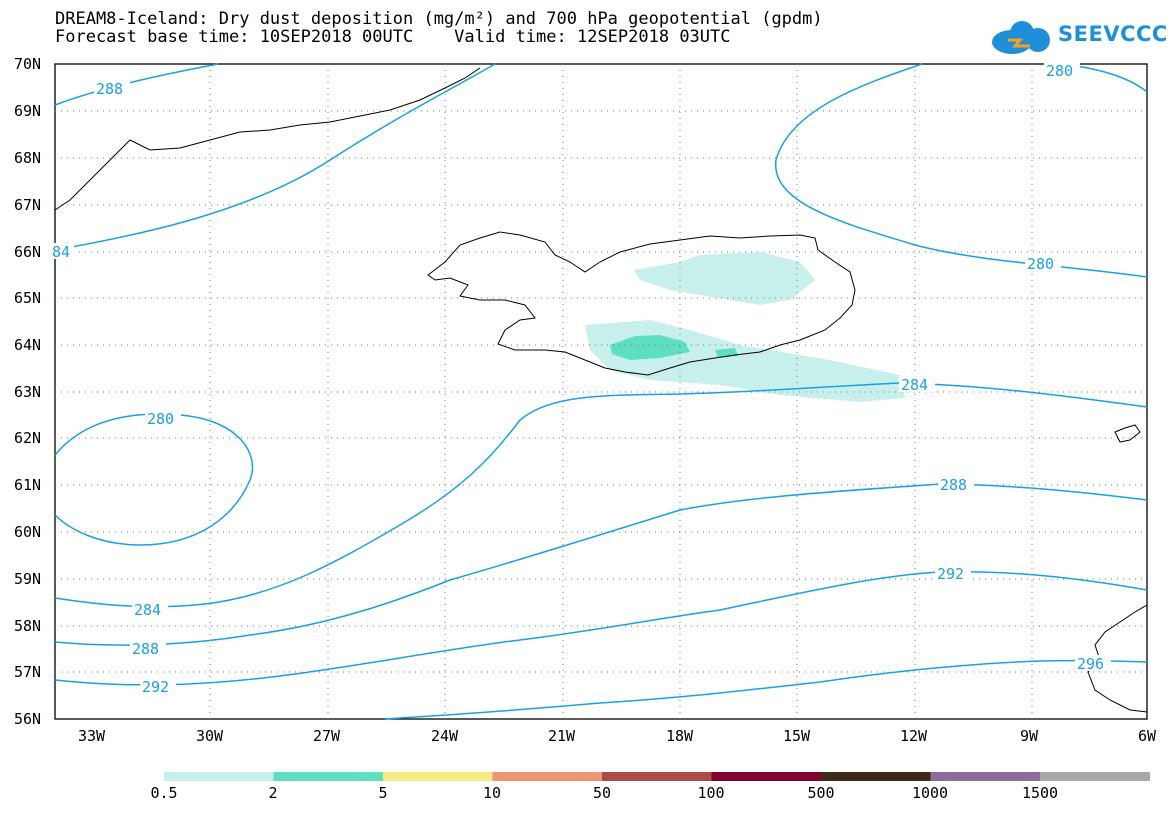 This screenshot has width=1175, height=815. I want to click on cloud-icon, so click(1021, 37).